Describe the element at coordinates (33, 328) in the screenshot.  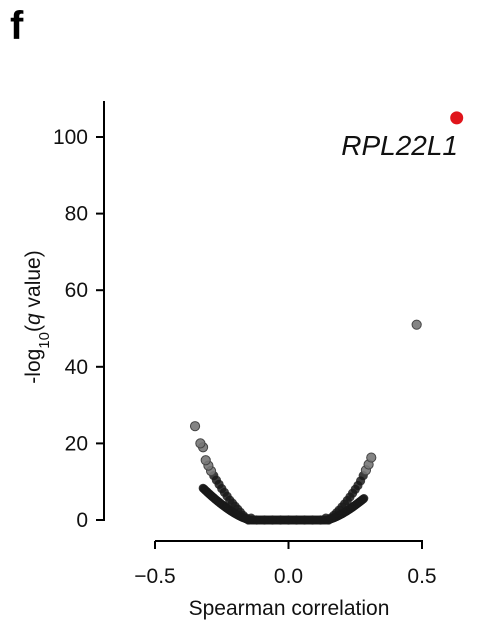
I see `y-axis-title-open: (` at that location.